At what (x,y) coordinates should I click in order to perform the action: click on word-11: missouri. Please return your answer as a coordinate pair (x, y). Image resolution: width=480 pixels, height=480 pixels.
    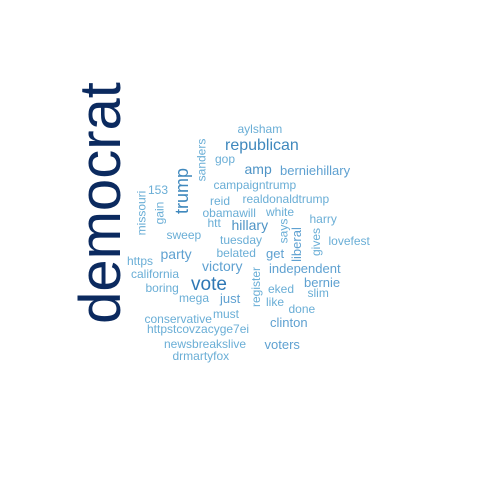
    Looking at the image, I should click on (140, 213).